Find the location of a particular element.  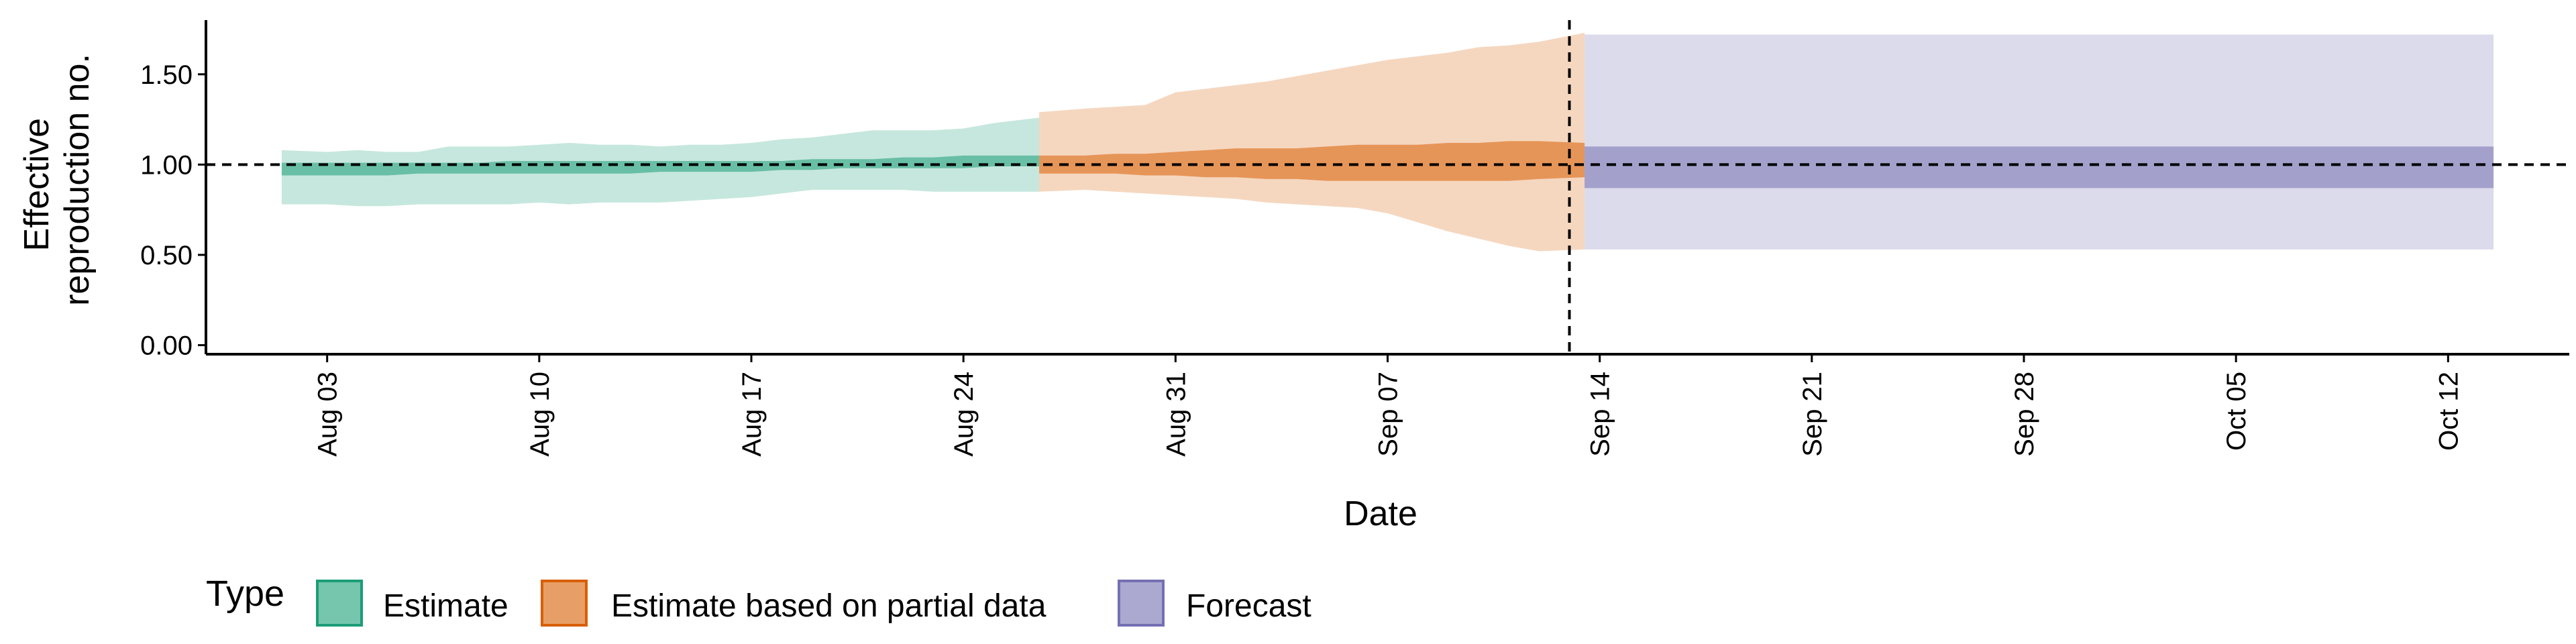

y-tick-label: 1.00 is located at coordinates (166, 165).